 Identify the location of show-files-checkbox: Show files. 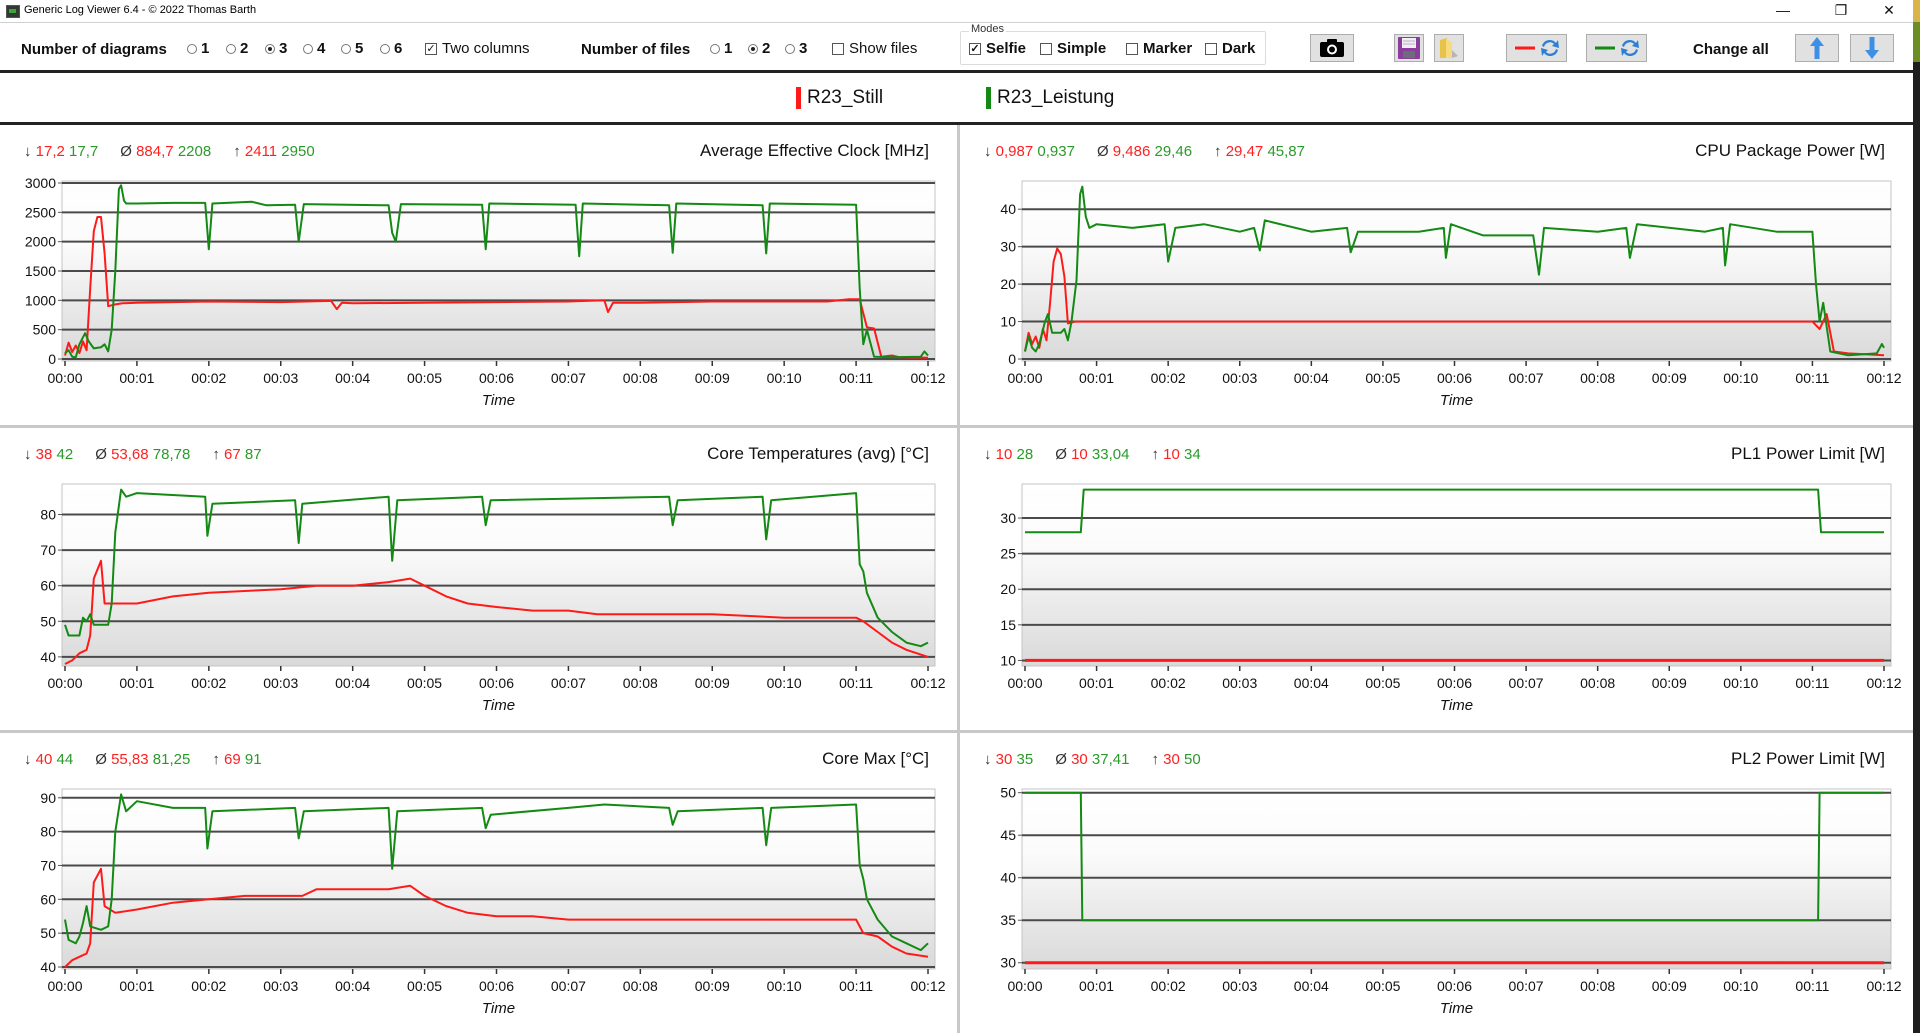
(874, 48).